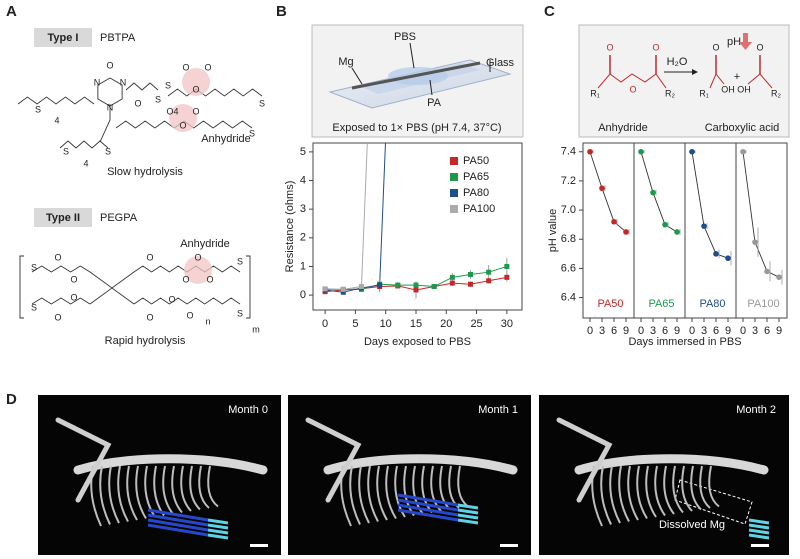  I want to click on y-axis-label: Resistance (ohms), so click(290, 227).